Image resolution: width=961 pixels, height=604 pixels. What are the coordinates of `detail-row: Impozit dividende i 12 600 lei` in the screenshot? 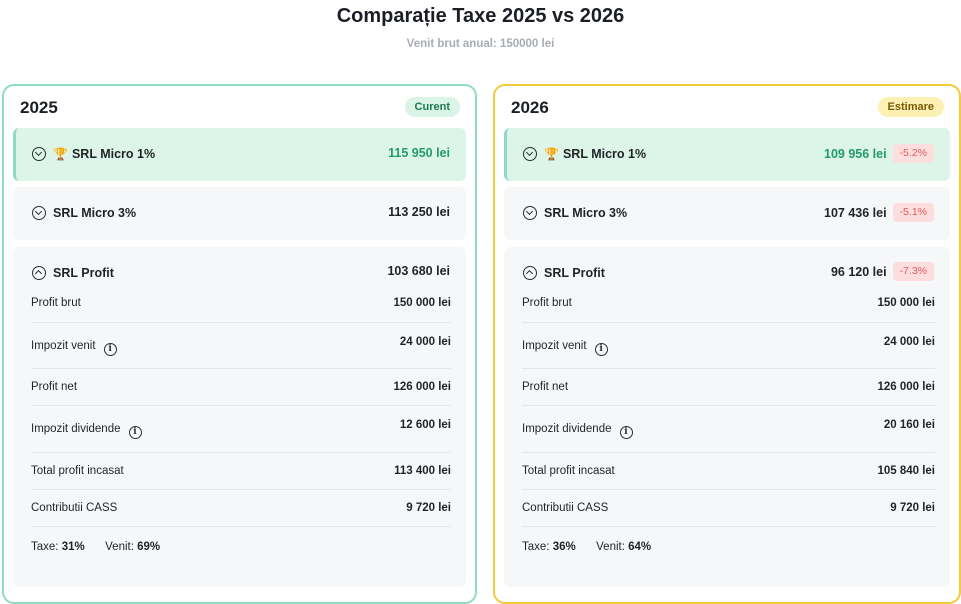 It's located at (241, 429).